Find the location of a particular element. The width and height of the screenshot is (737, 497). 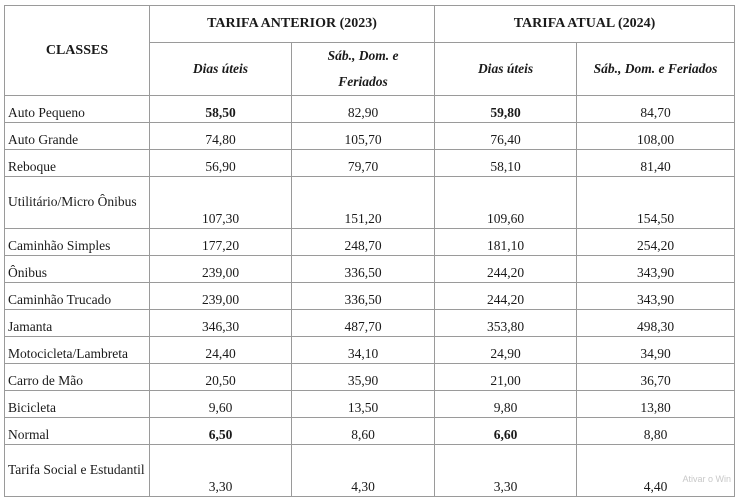

table-row: Reboque 56,90 79,70 58,10 81,40 is located at coordinates (370, 163).